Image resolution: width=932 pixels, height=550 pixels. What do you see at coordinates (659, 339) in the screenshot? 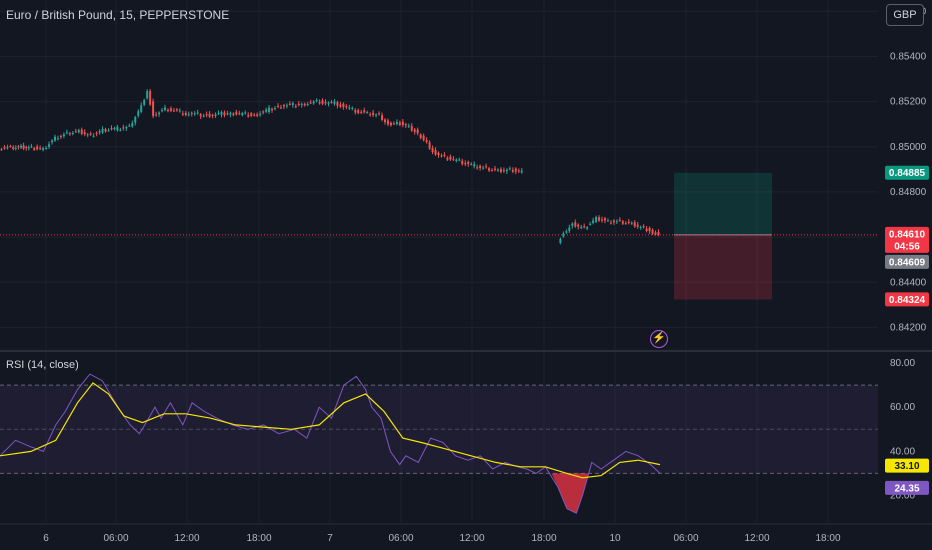
I see `lightning-icon: ⚡` at bounding box center [659, 339].